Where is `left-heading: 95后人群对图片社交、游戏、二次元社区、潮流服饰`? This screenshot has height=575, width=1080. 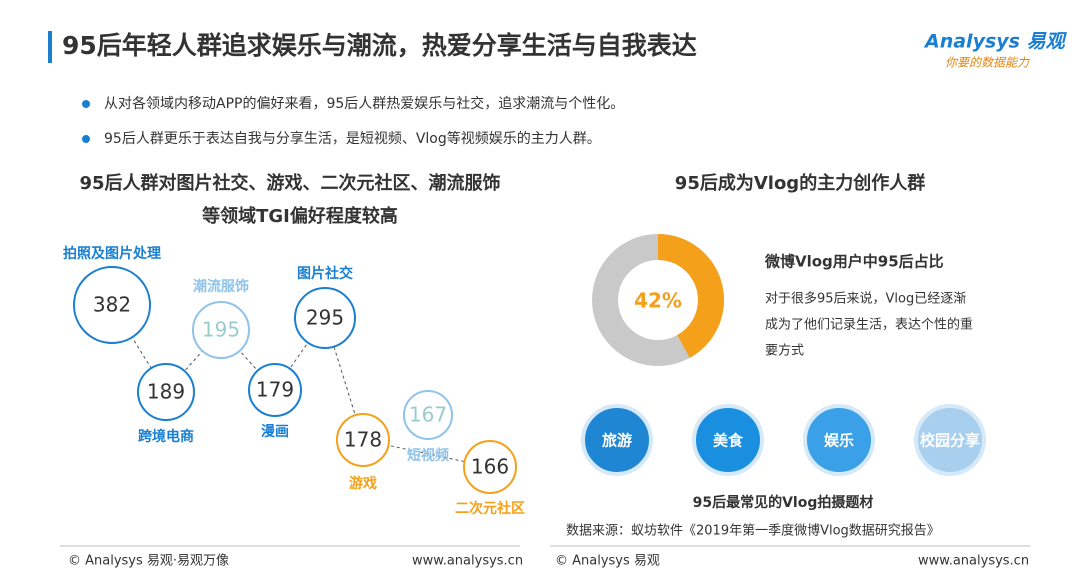 left-heading: 95后人群对图片社交、游戏、二次元社区、潮流服饰 is located at coordinates (289, 183).